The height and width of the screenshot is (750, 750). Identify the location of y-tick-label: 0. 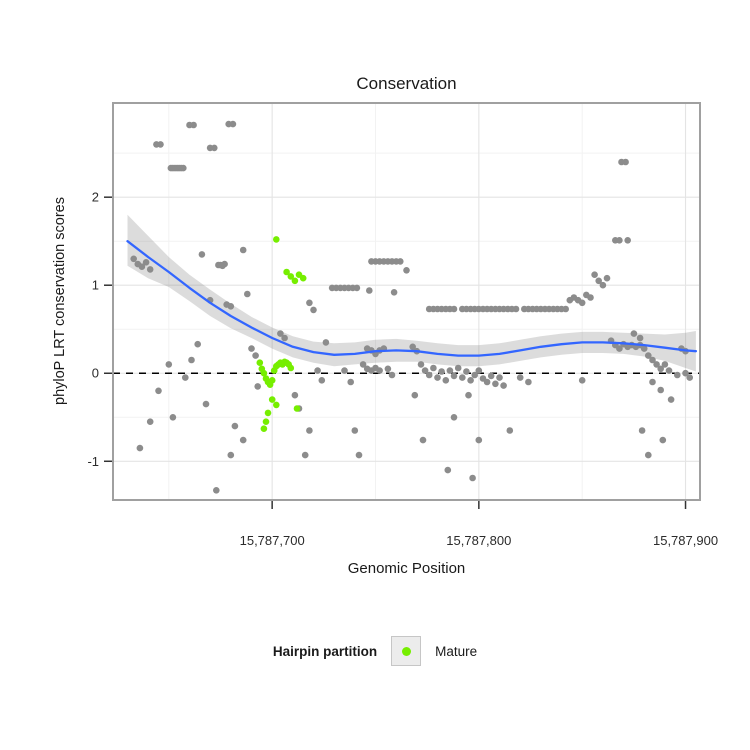
(95, 373).